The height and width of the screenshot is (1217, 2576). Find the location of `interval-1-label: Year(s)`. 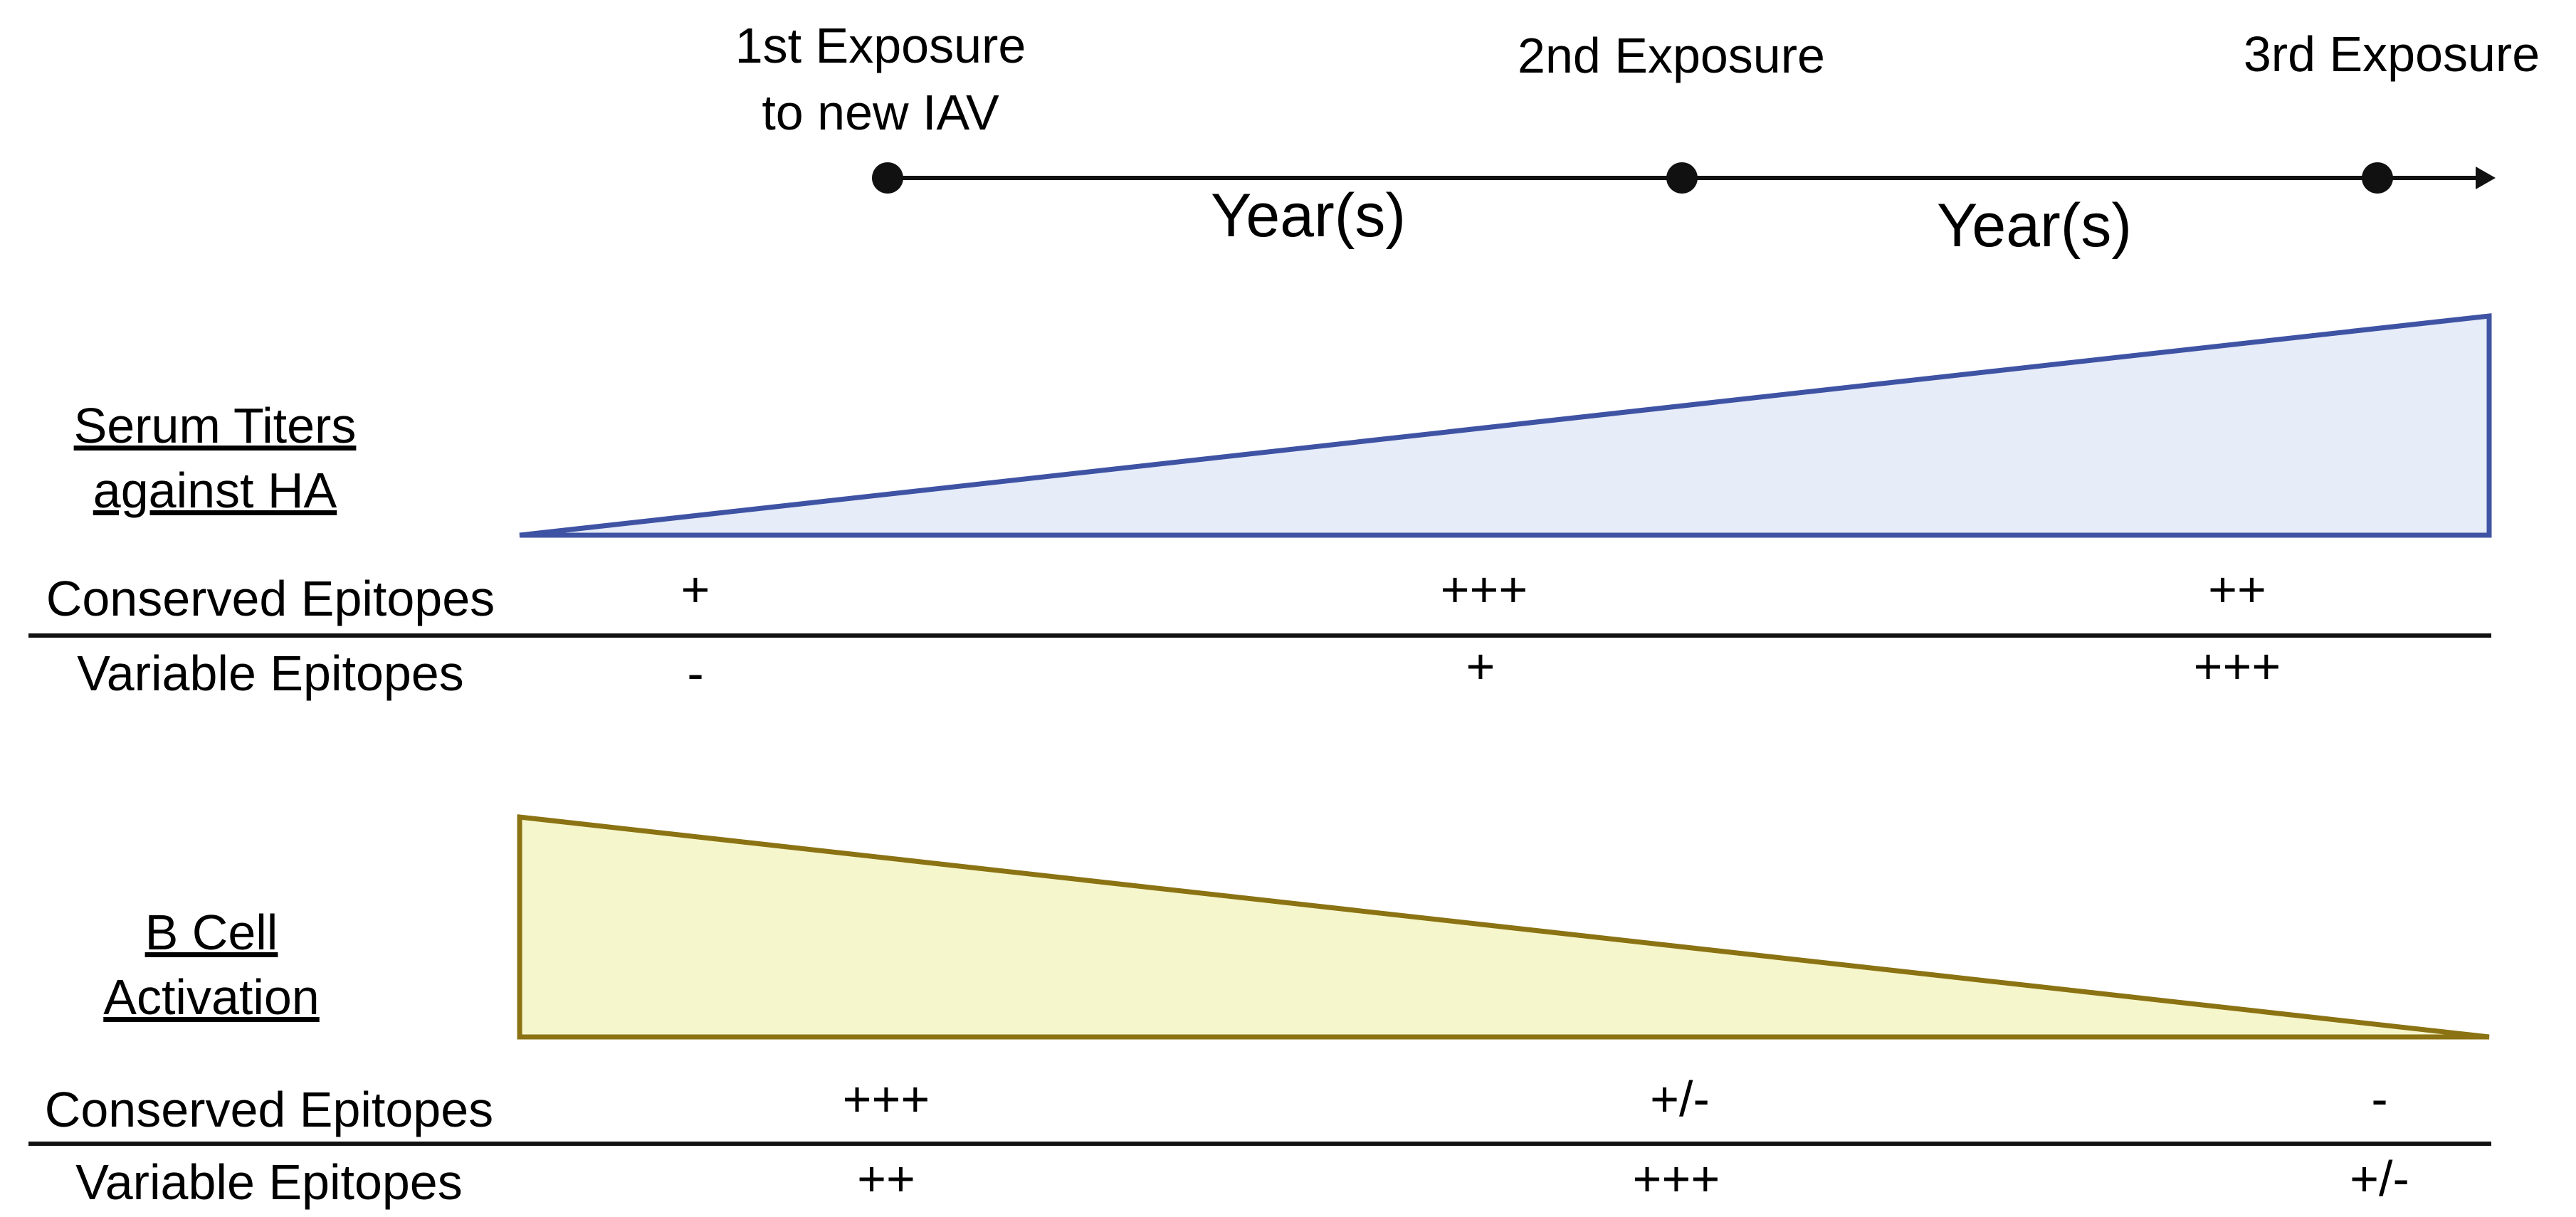

interval-1-label: Year(s) is located at coordinates (1308, 215).